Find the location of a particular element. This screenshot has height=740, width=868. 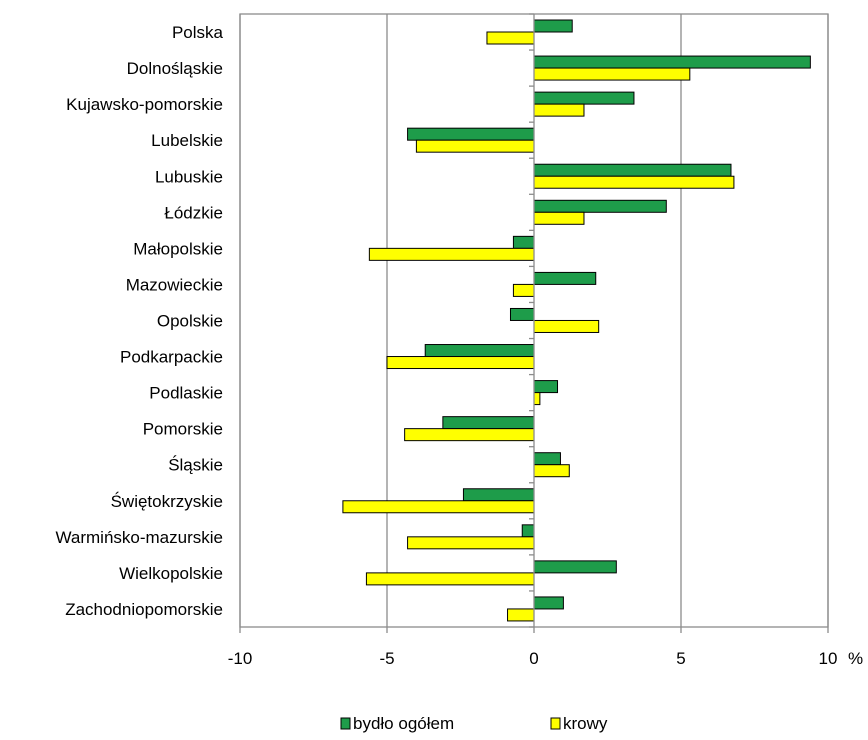

category-label: Zachodniopomorskie is located at coordinates (144, 609).